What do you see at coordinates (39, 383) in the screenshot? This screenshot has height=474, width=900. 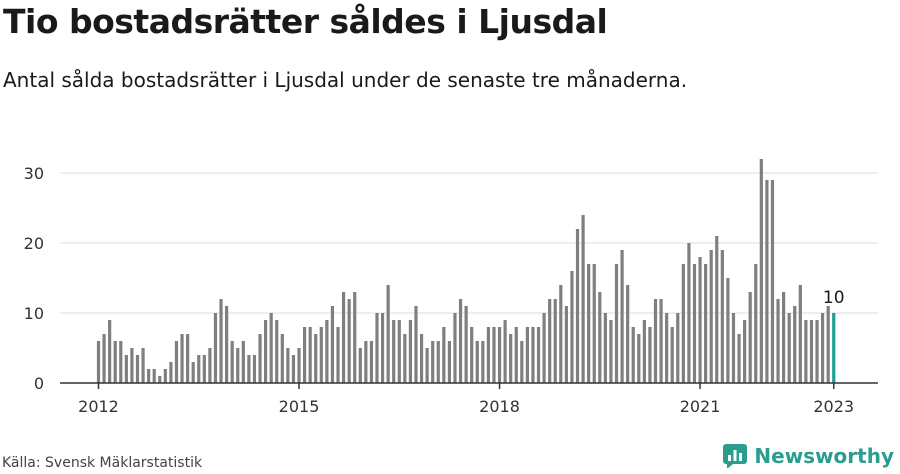 I see `y-tick-label: 0` at bounding box center [39, 383].